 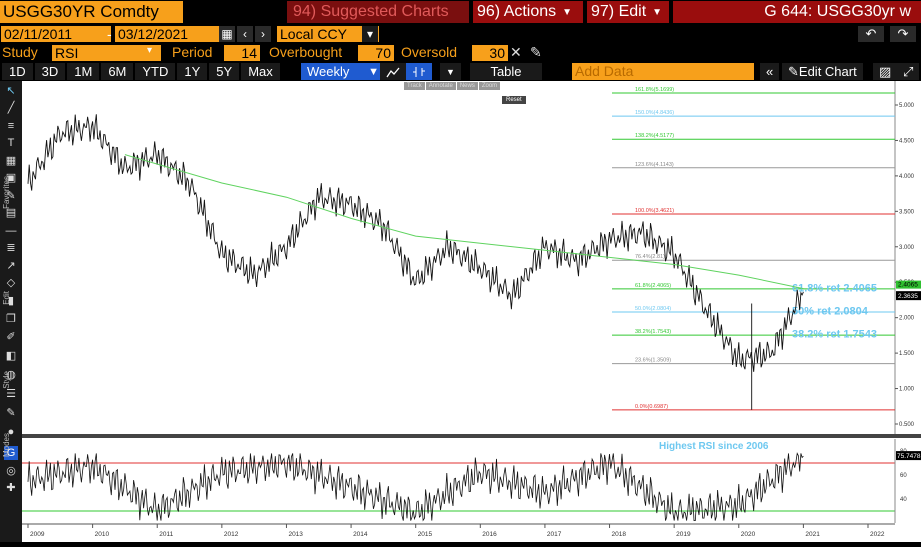 What do you see at coordinates (343, 71) in the screenshot?
I see `frequency-select: Weekly ▼` at bounding box center [343, 71].